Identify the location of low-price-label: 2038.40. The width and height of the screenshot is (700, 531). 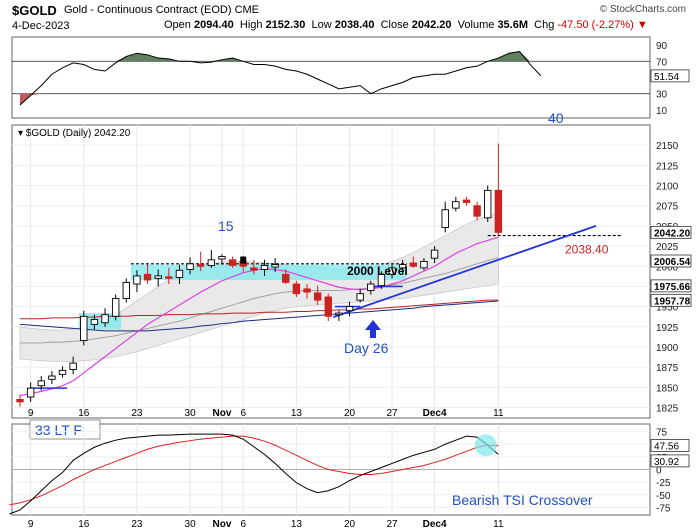
(587, 250).